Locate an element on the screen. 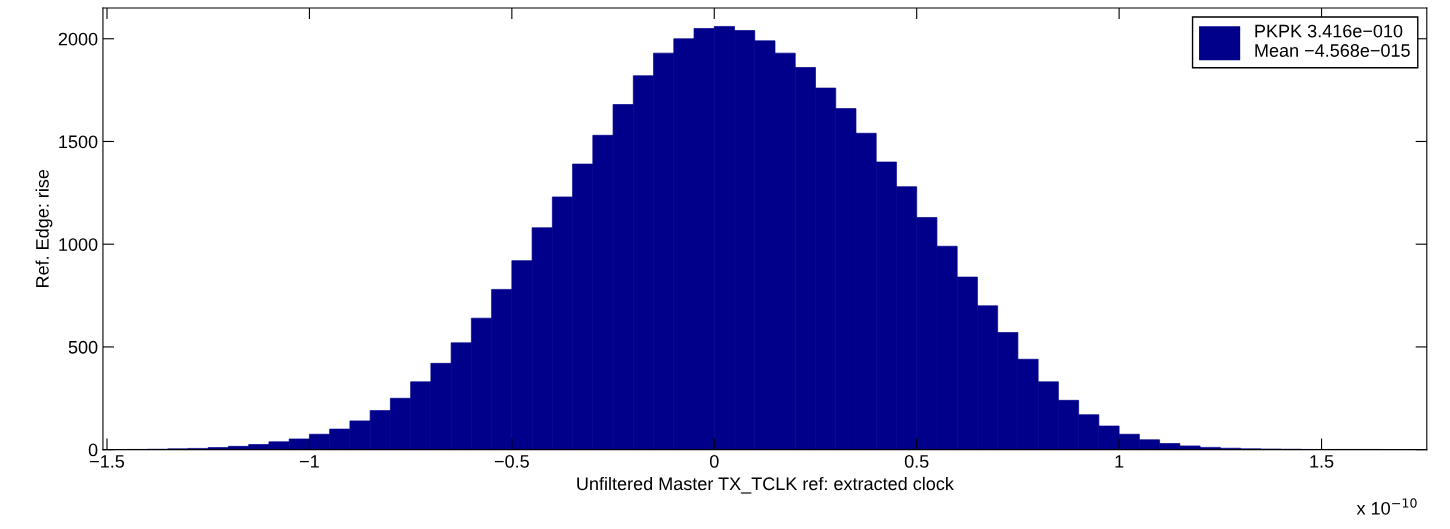 This screenshot has height=529, width=1450. x-tick-label: 1.5 is located at coordinates (1322, 461).